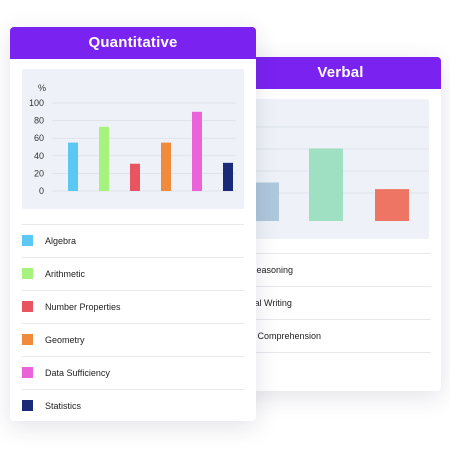  Describe the element at coordinates (133, 405) in the screenshot. I see `legend-item-statistics: Statistics` at that location.